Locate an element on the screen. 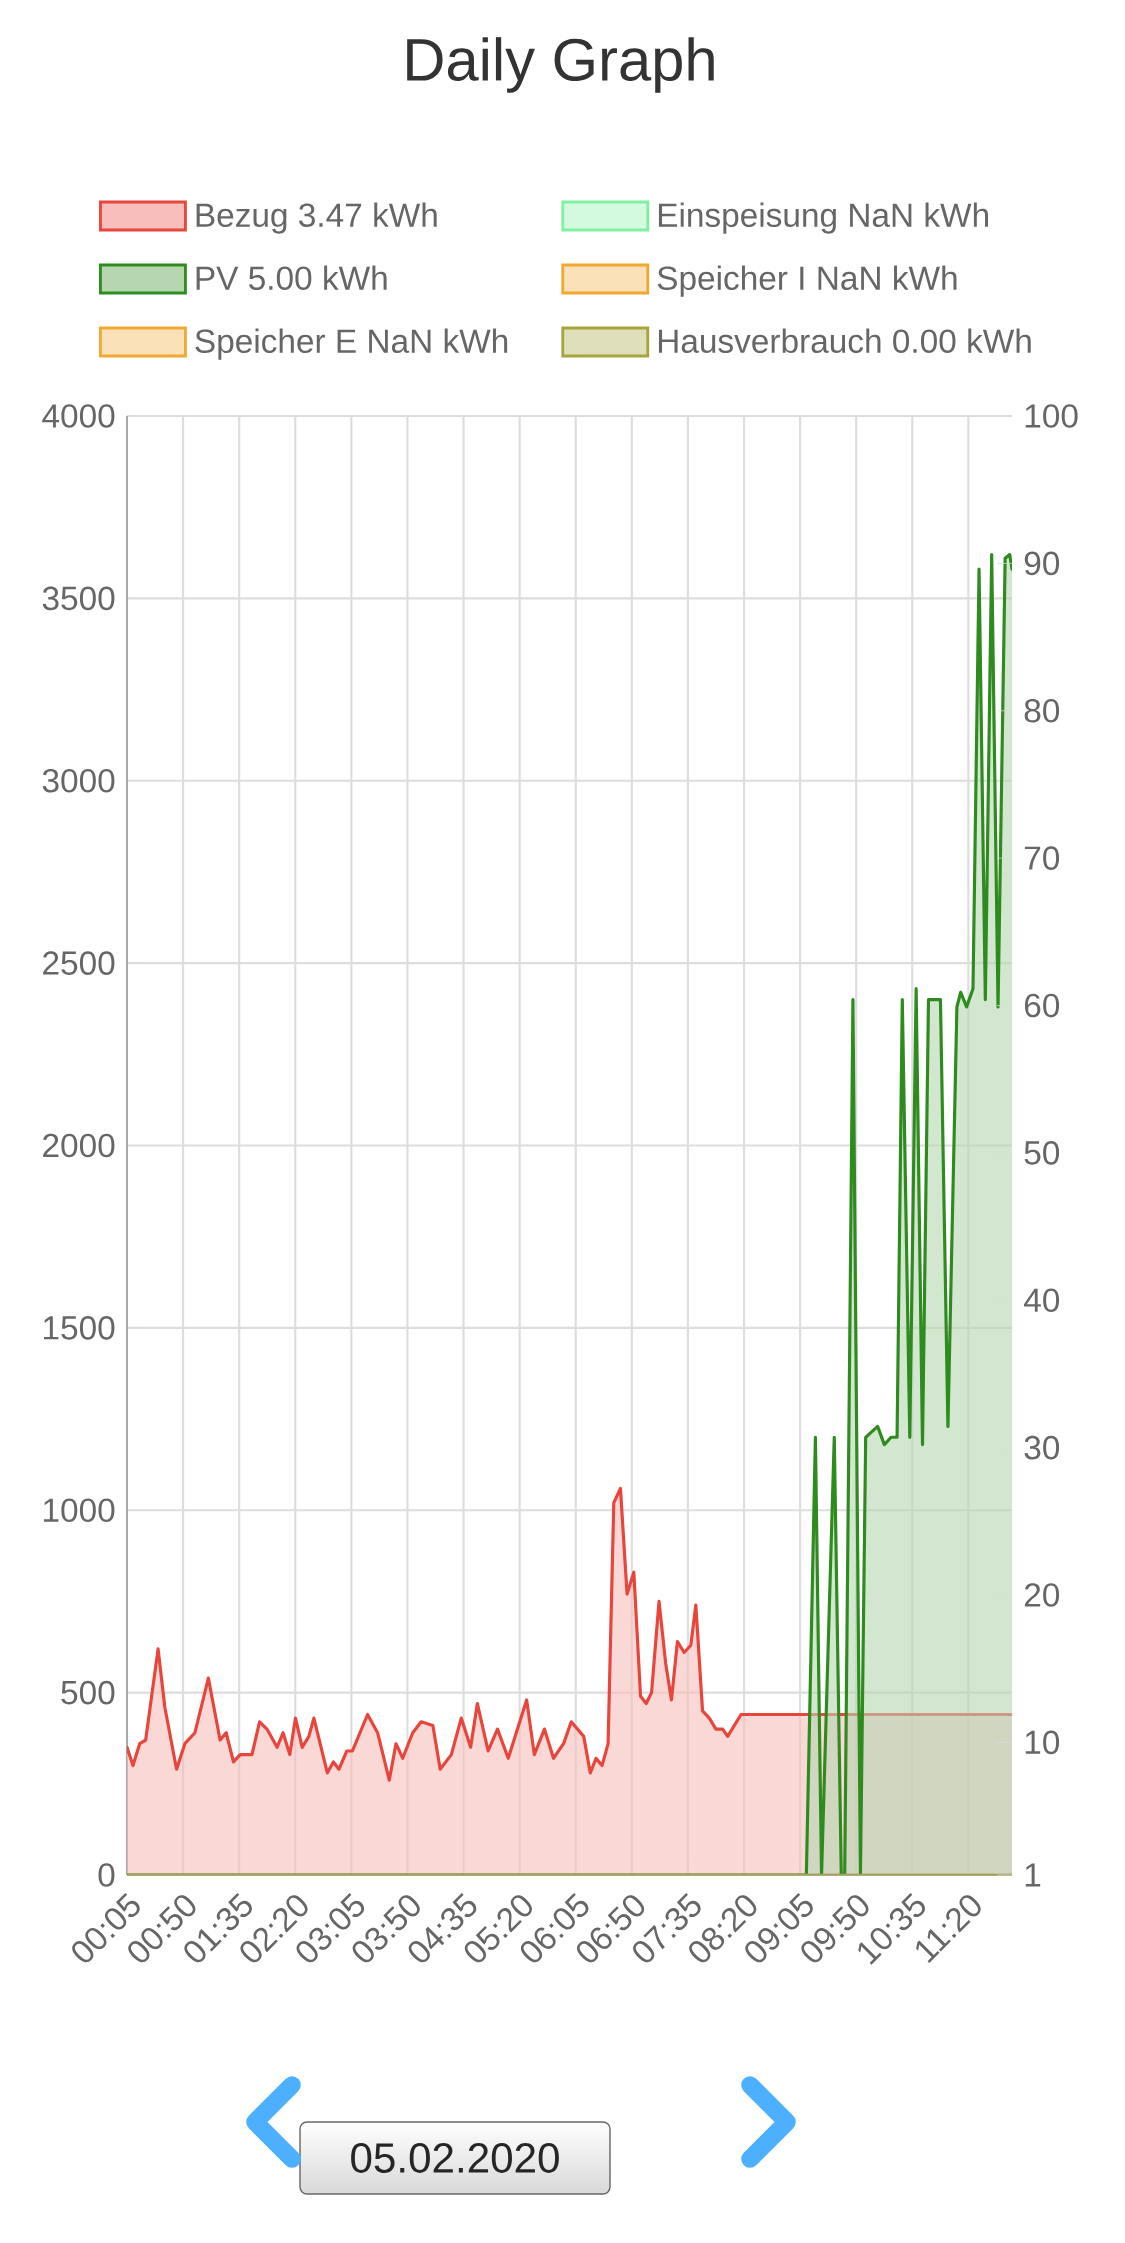 The height and width of the screenshot is (2243, 1125). y2-tick-label: 100 is located at coordinates (1051, 416).